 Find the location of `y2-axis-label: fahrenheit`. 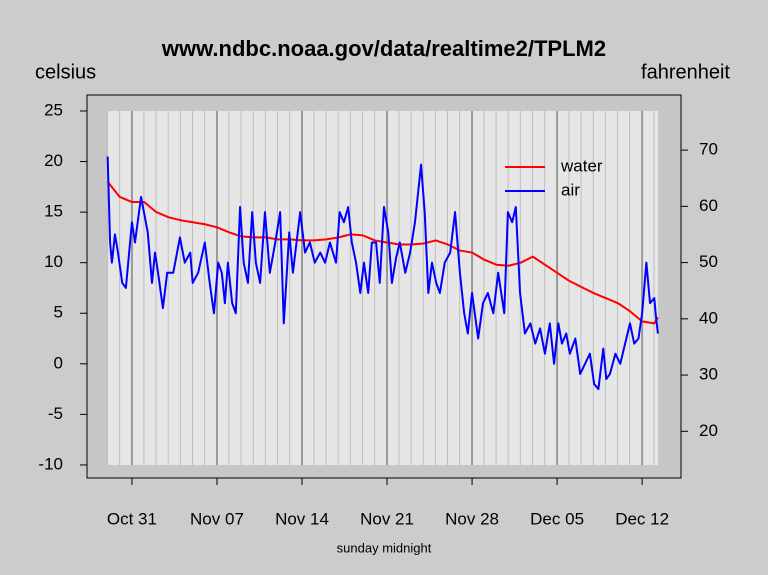

y2-axis-label: fahrenheit is located at coordinates (685, 72).